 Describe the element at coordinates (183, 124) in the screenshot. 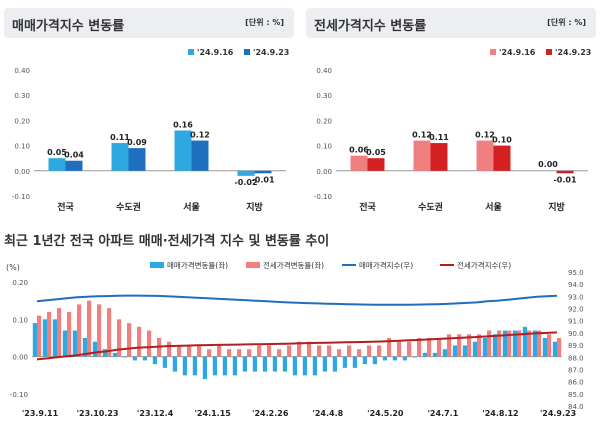

I see `sale-value-label: 0.16` at that location.